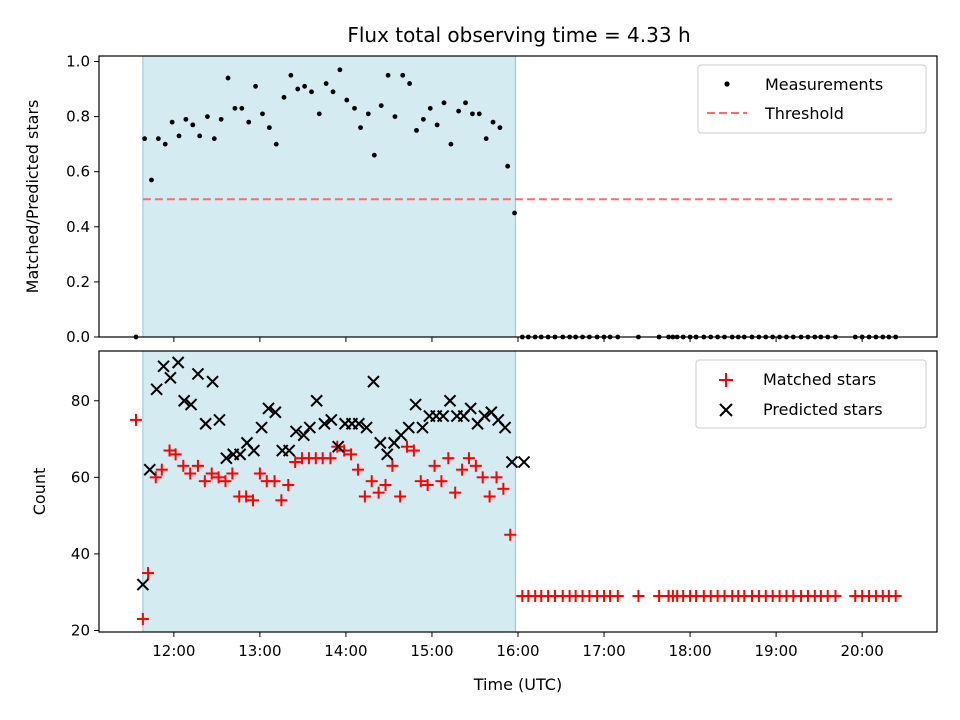 The image size is (960, 720). I want to click on count-y-tick-label: 80, so click(80, 401).